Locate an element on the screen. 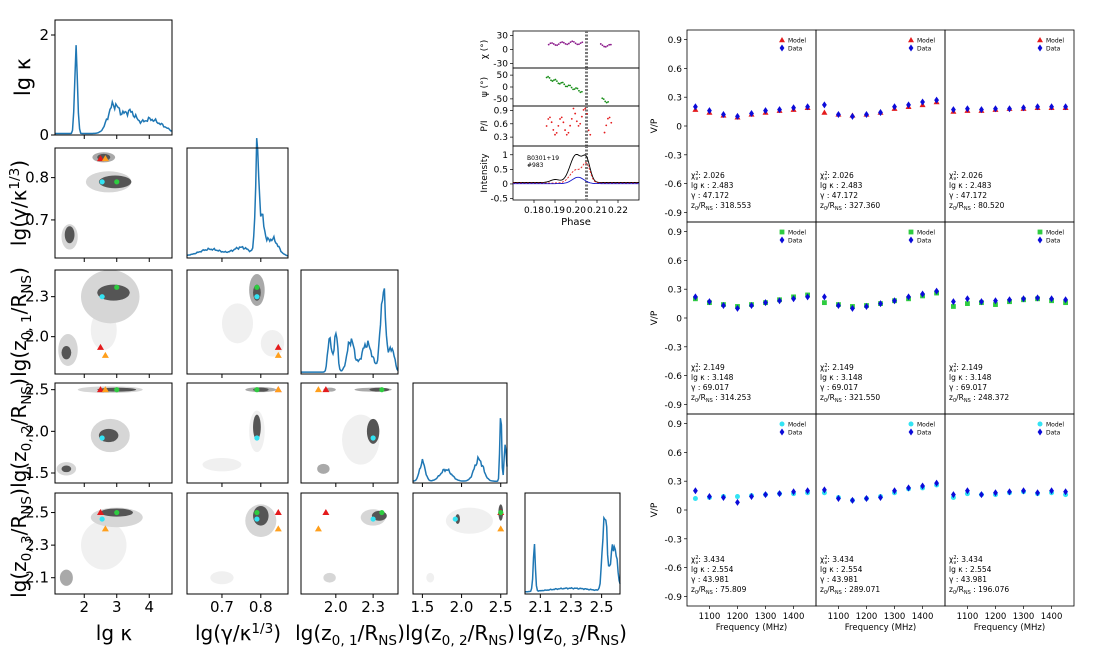 Image resolution: width=1112 pixels, height=662 pixels. stat-part: z is located at coordinates (951, 589).